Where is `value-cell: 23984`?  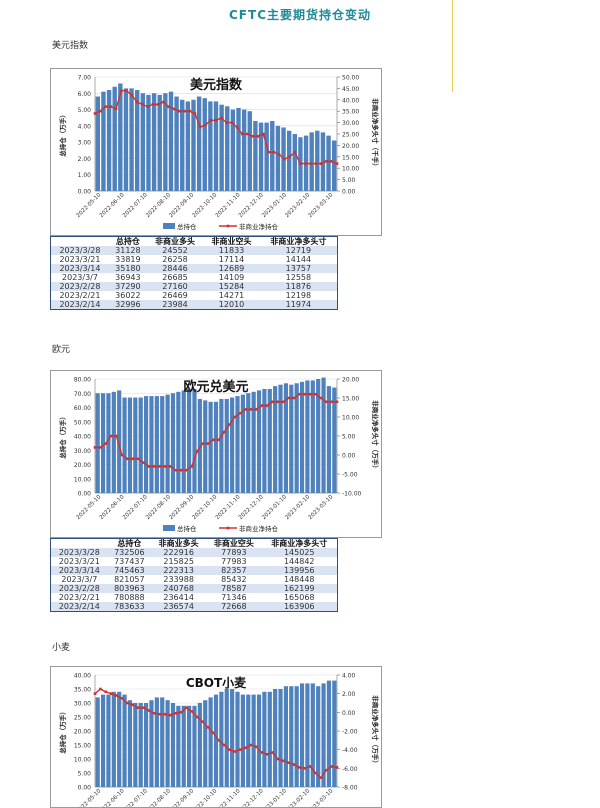 value-cell: 23984 is located at coordinates (175, 305).